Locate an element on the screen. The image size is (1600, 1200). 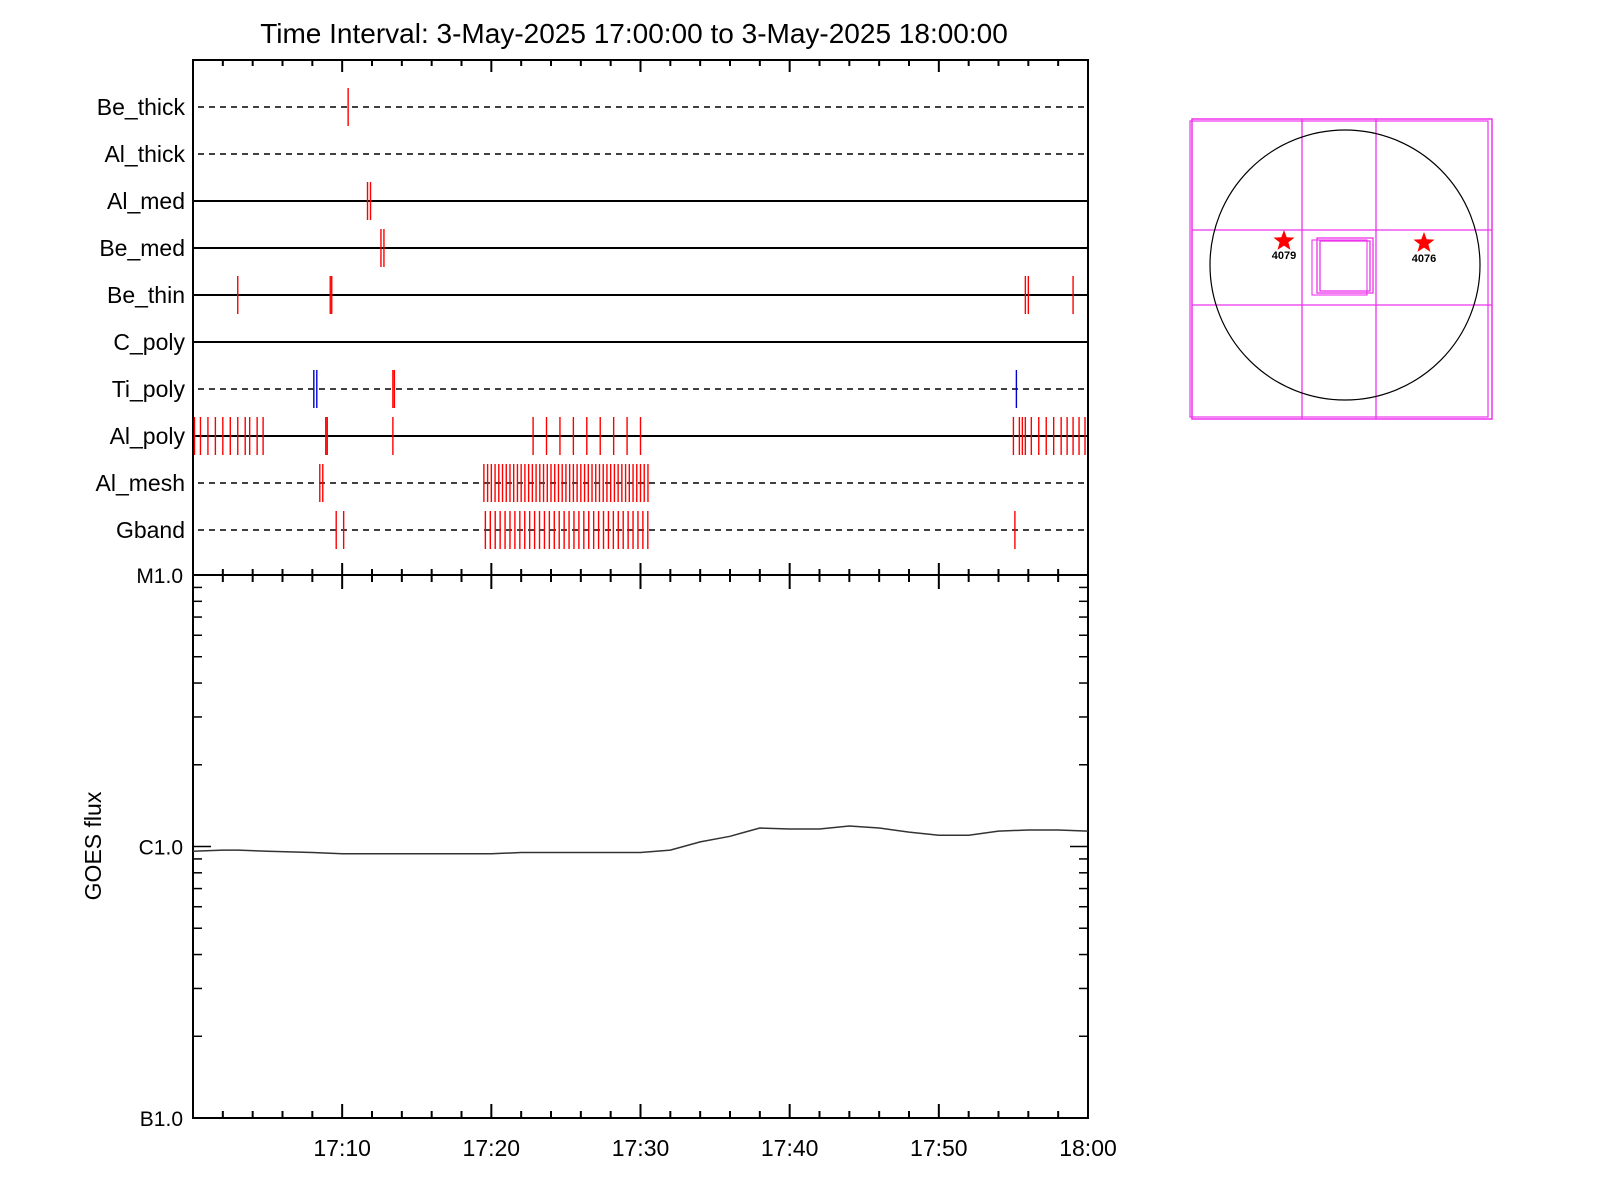
row-label: Be_thin is located at coordinates (146, 295).